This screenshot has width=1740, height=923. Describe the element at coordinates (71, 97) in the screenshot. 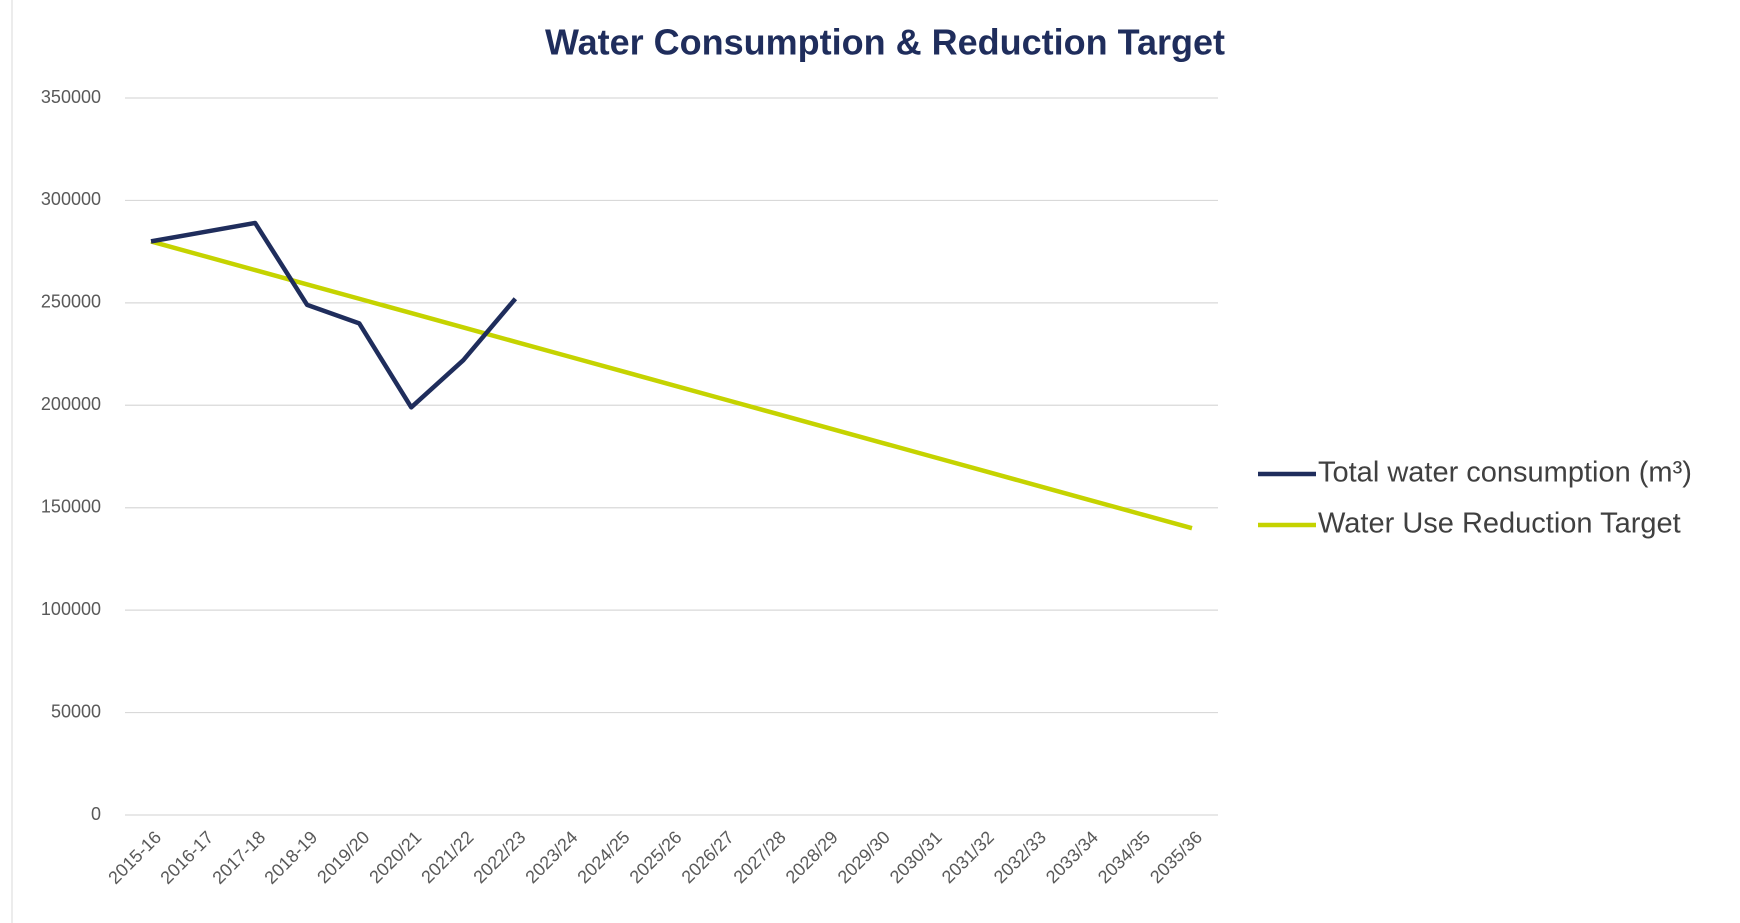

I see `y-tick-label: 350000` at that location.